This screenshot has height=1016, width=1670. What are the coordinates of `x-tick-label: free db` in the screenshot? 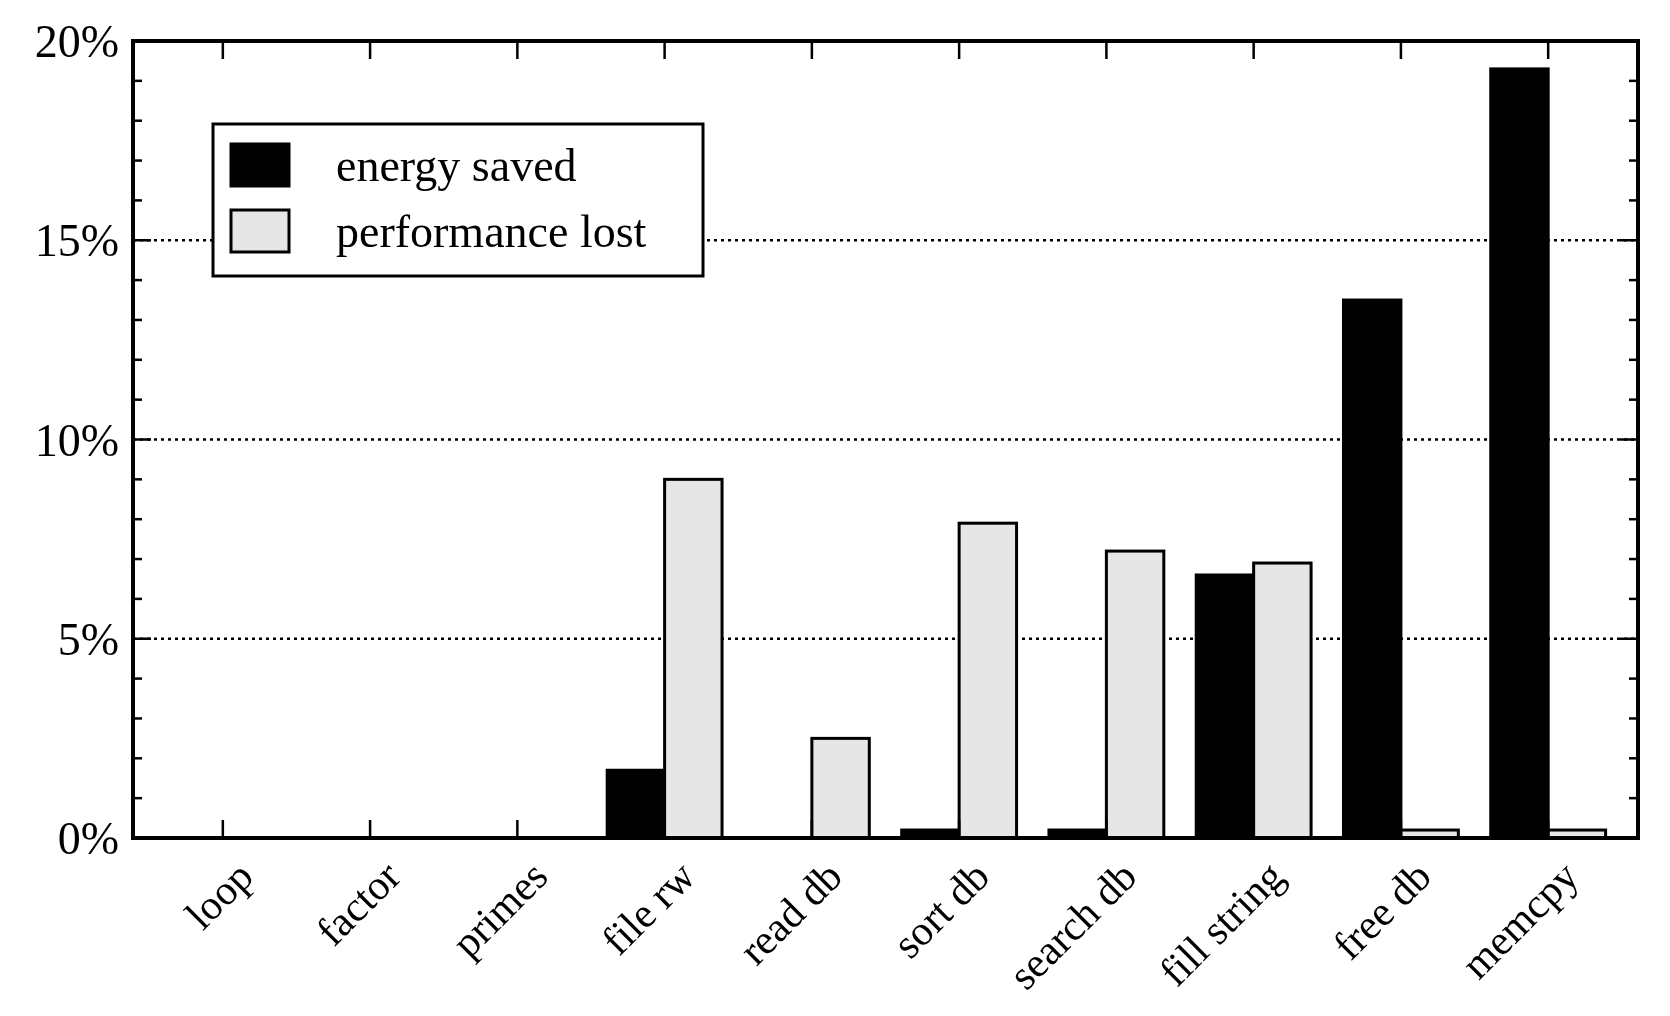 It's located at (1382, 910).